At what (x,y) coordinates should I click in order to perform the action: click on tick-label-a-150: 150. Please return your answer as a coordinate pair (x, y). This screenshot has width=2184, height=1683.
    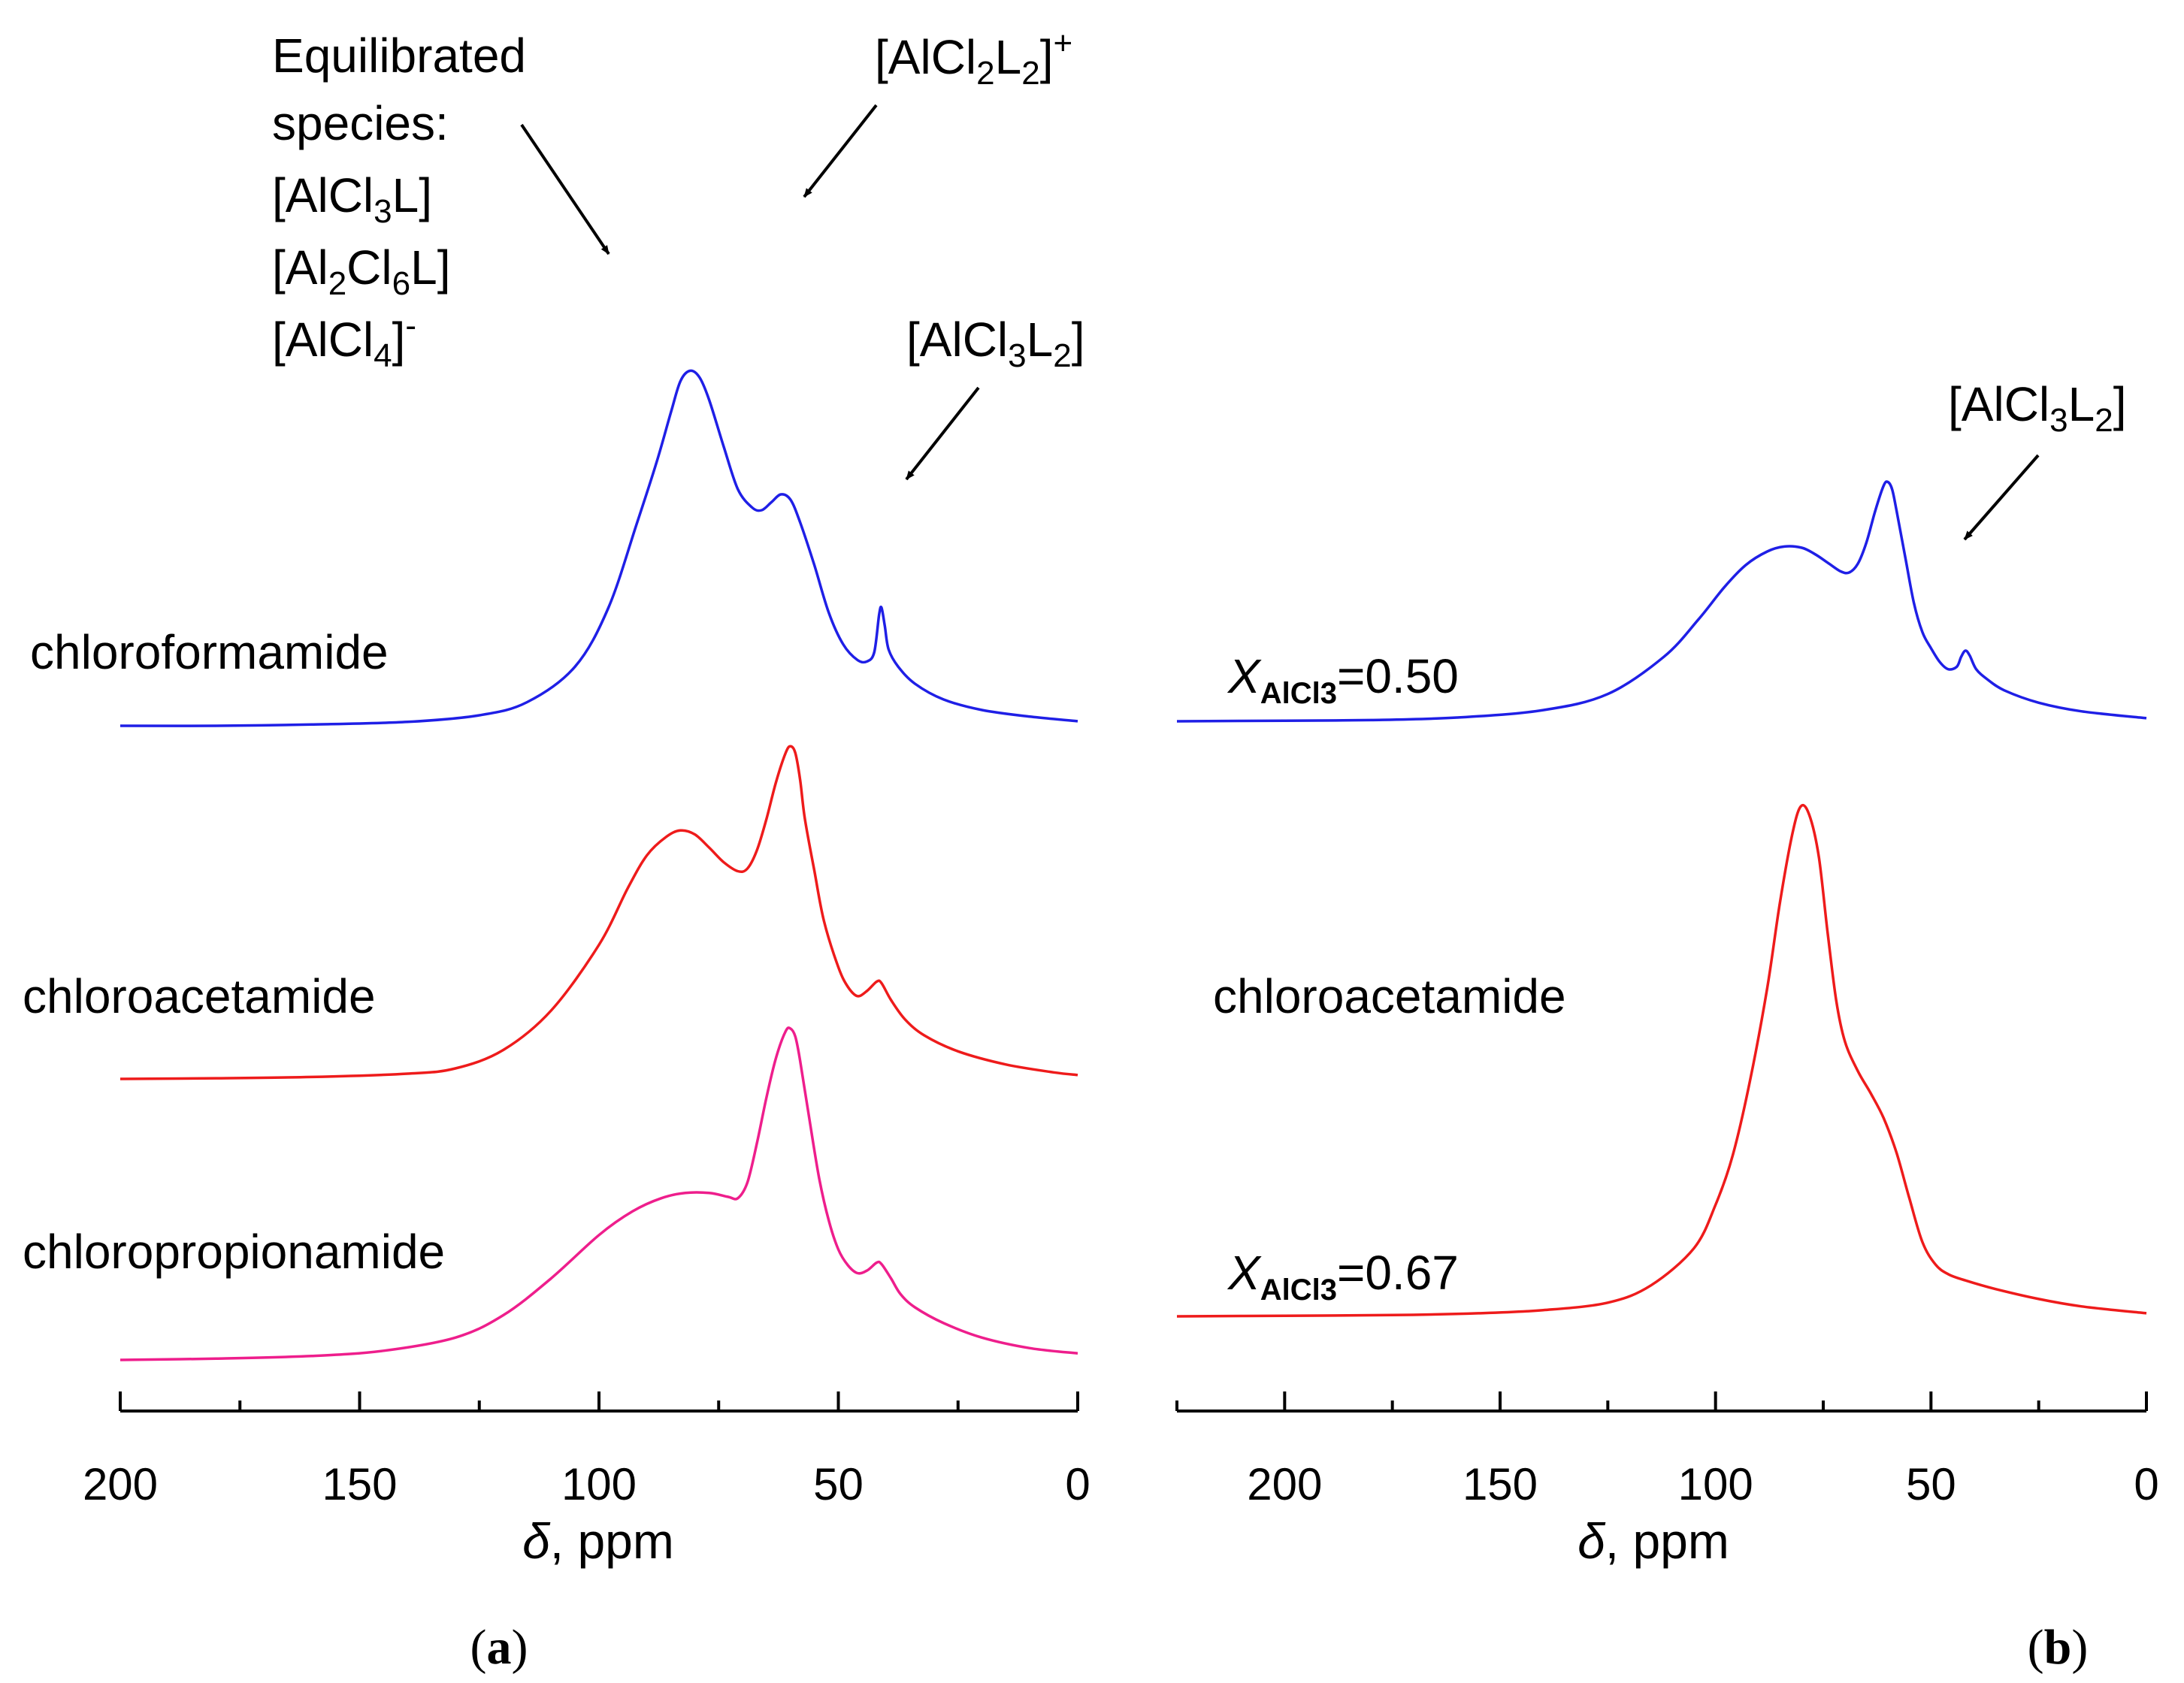
    Looking at the image, I should click on (359, 1484).